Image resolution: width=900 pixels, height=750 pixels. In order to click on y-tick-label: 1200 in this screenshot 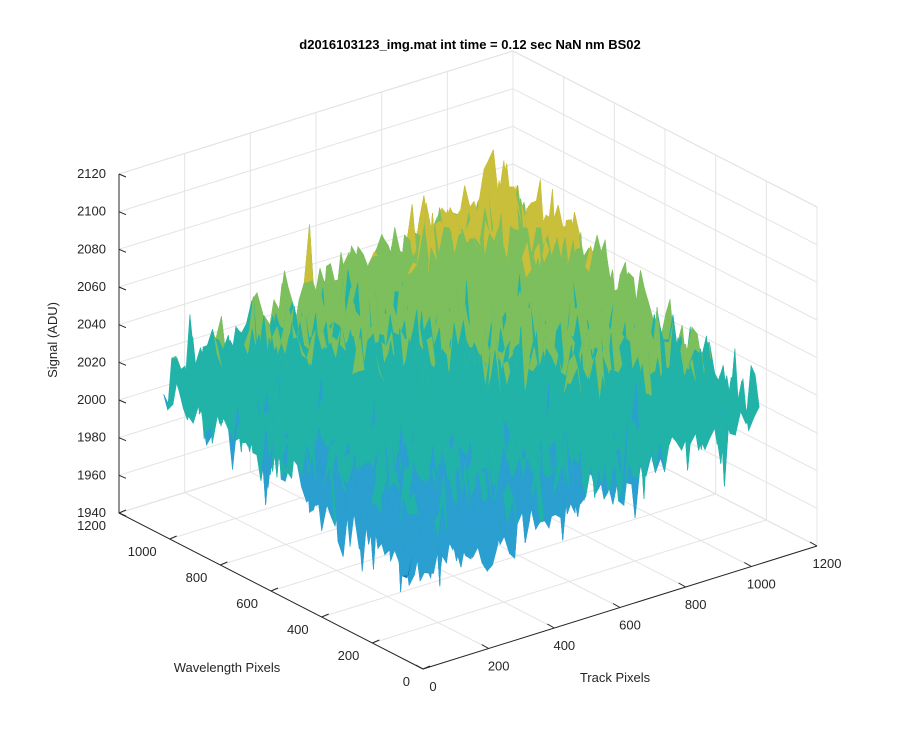, I will do `click(91, 525)`.